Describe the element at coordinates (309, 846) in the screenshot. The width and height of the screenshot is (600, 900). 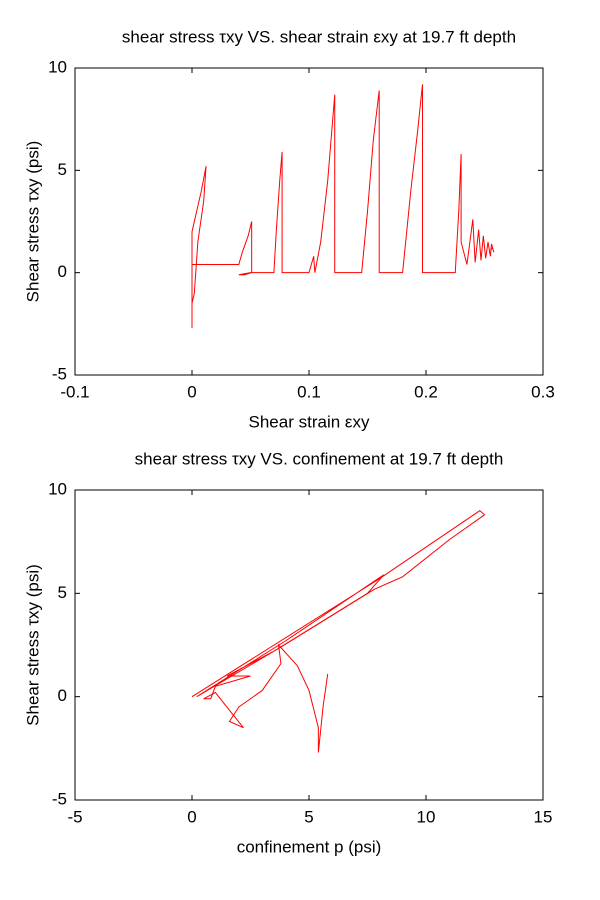
I see `x-axis-label: confinement p (psi)` at that location.